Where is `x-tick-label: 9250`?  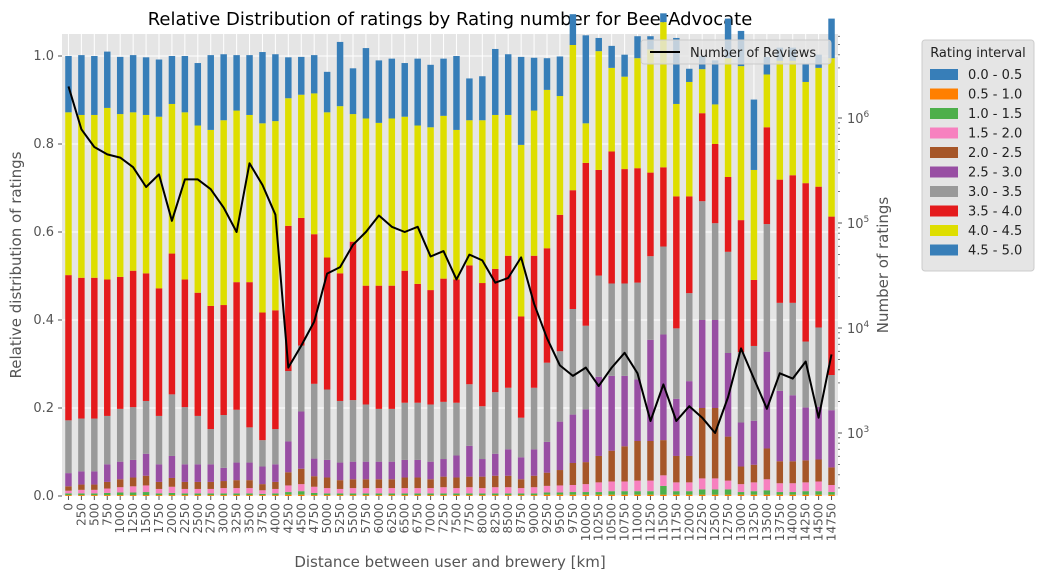 x-tick-label: 9250 is located at coordinates (547, 518).